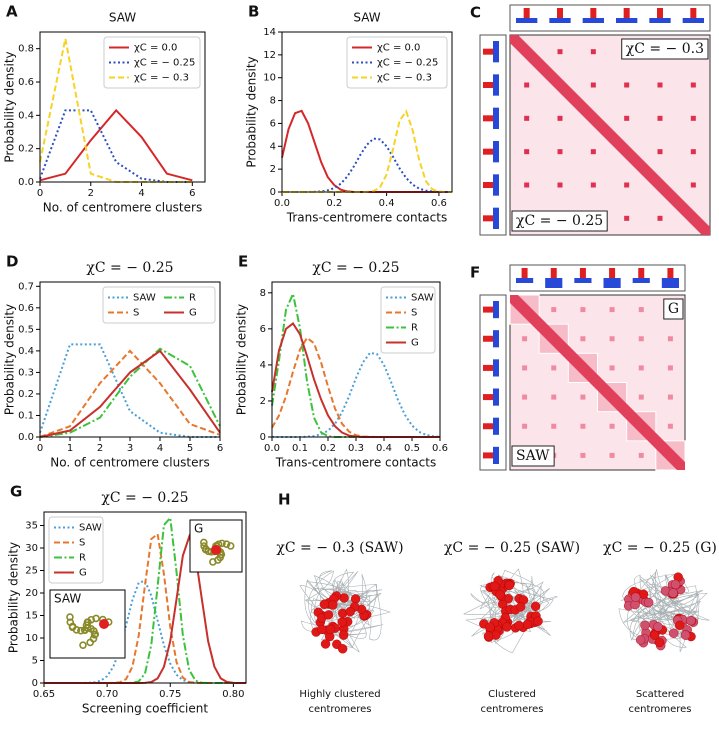 This screenshot has height=733, width=719. Describe the element at coordinates (16, 492) in the screenshot. I see `panel-label: G` at that location.